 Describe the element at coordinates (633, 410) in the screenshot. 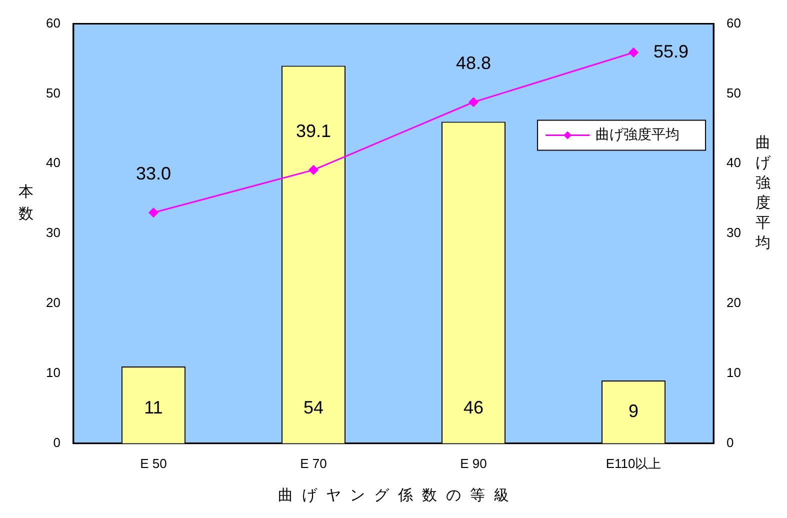

I see `data-label: 9` at that location.